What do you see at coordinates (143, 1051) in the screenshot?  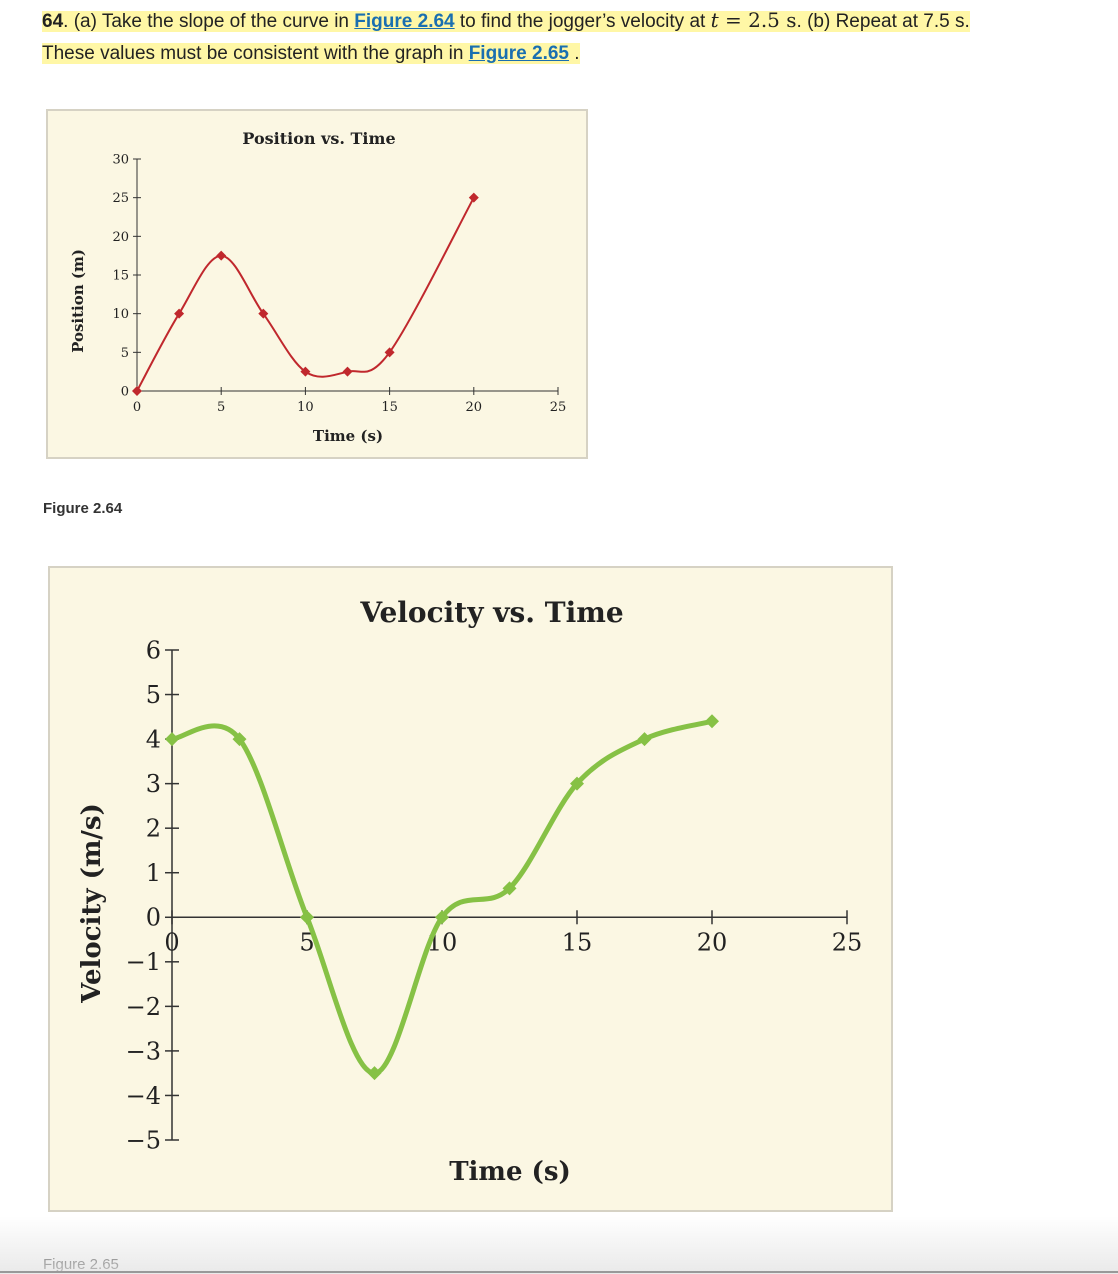 I see `y-tick-label: −3` at bounding box center [143, 1051].